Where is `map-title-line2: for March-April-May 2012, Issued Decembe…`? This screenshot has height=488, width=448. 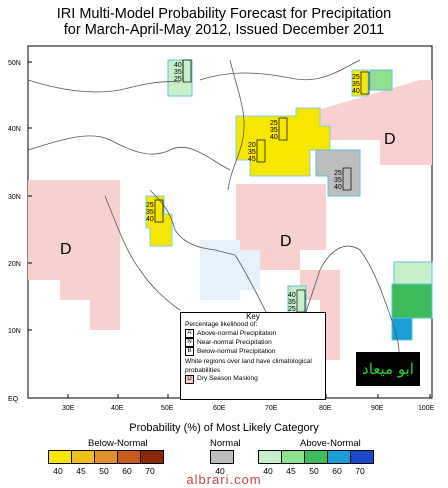 map-title-line2: for March-April-May 2012, Issued Decembe… is located at coordinates (224, 30).